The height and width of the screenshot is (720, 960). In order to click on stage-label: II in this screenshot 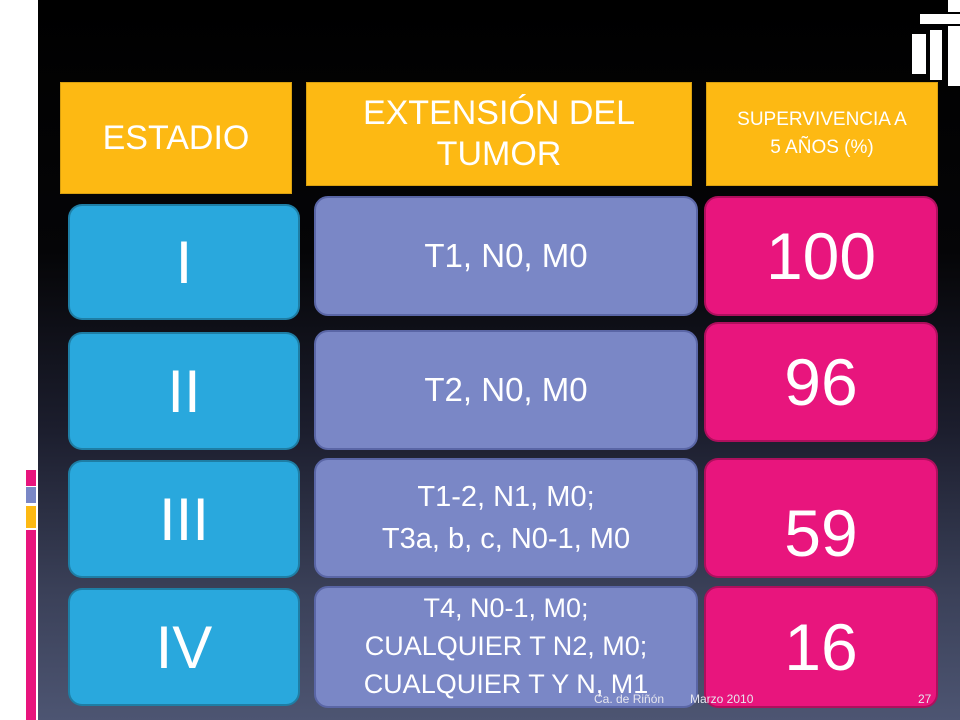, I will do `click(184, 391)`.